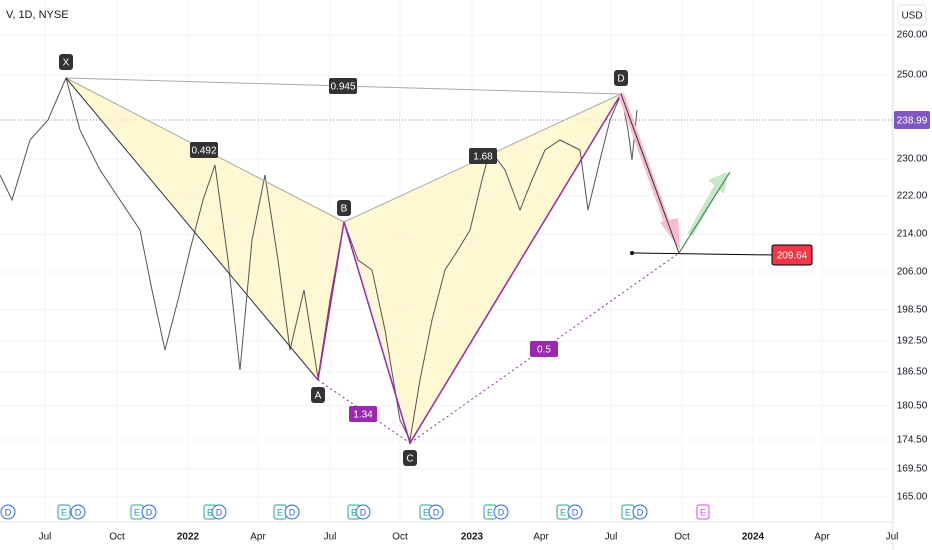 This screenshot has width=932, height=550. Describe the element at coordinates (704, 254) in the screenshot. I see `target-line` at that location.